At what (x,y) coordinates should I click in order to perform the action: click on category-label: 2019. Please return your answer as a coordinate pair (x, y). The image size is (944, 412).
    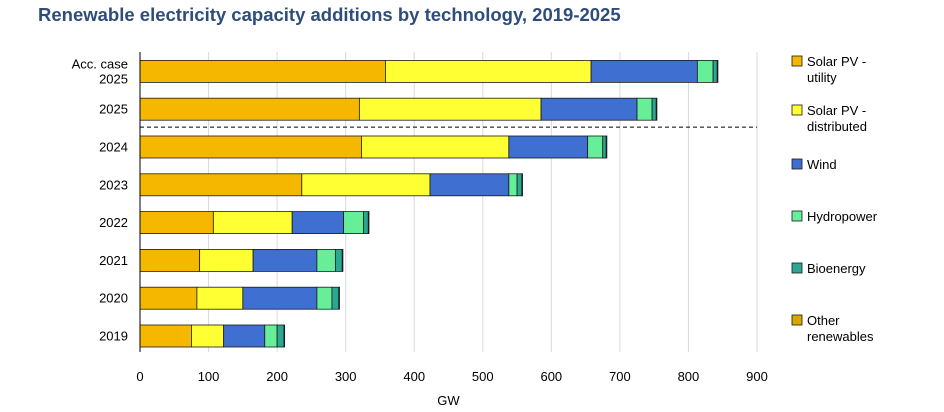
    Looking at the image, I should click on (113, 336).